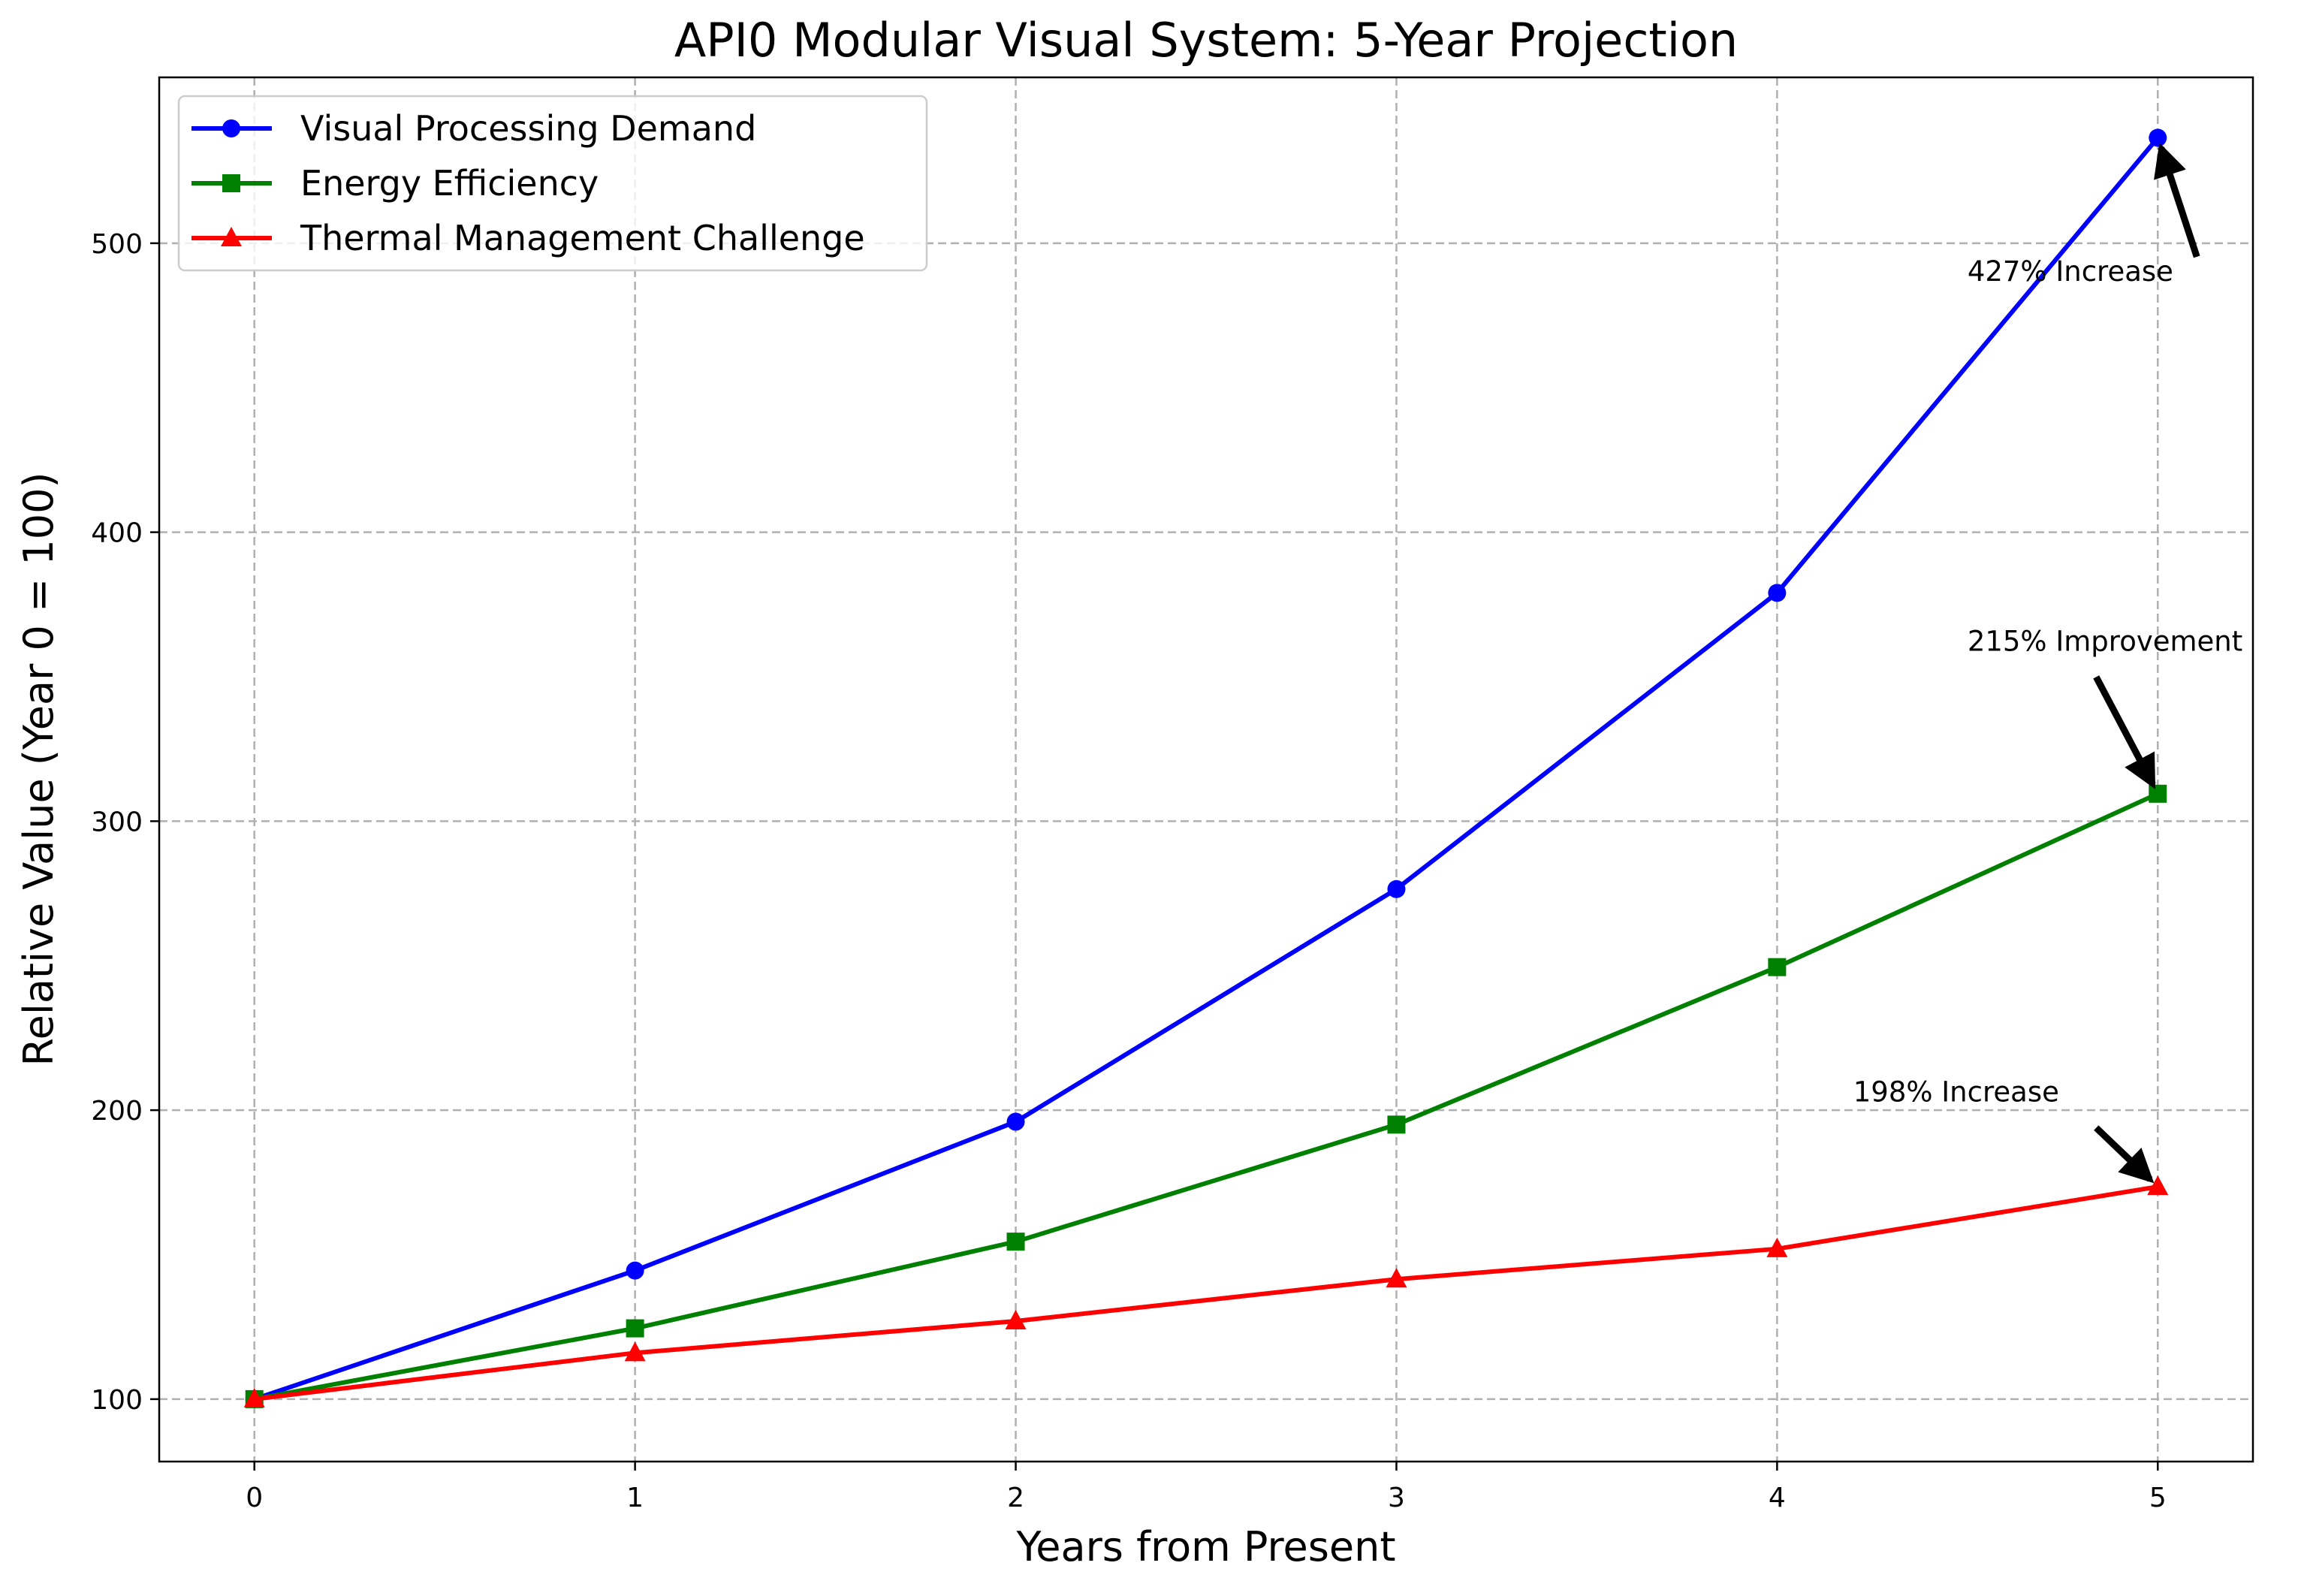  Describe the element at coordinates (1396, 1498) in the screenshot. I see `x-tick-label: 3` at that location.